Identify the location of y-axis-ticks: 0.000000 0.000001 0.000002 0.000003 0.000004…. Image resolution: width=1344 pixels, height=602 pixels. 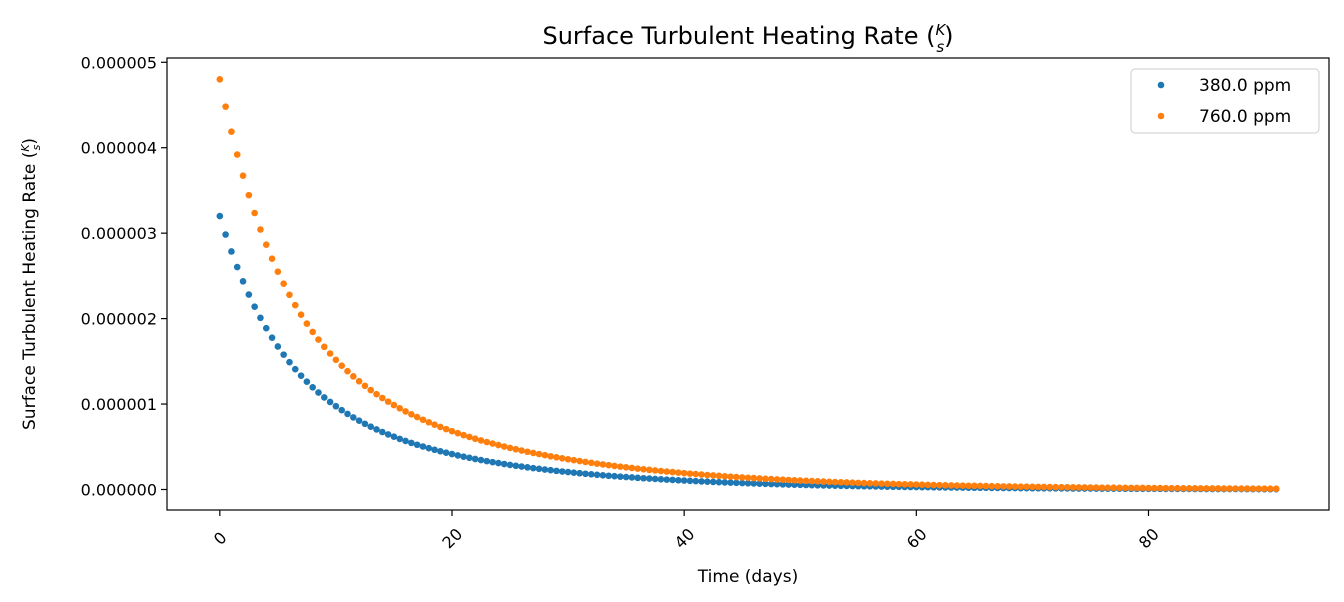
(124, 276).